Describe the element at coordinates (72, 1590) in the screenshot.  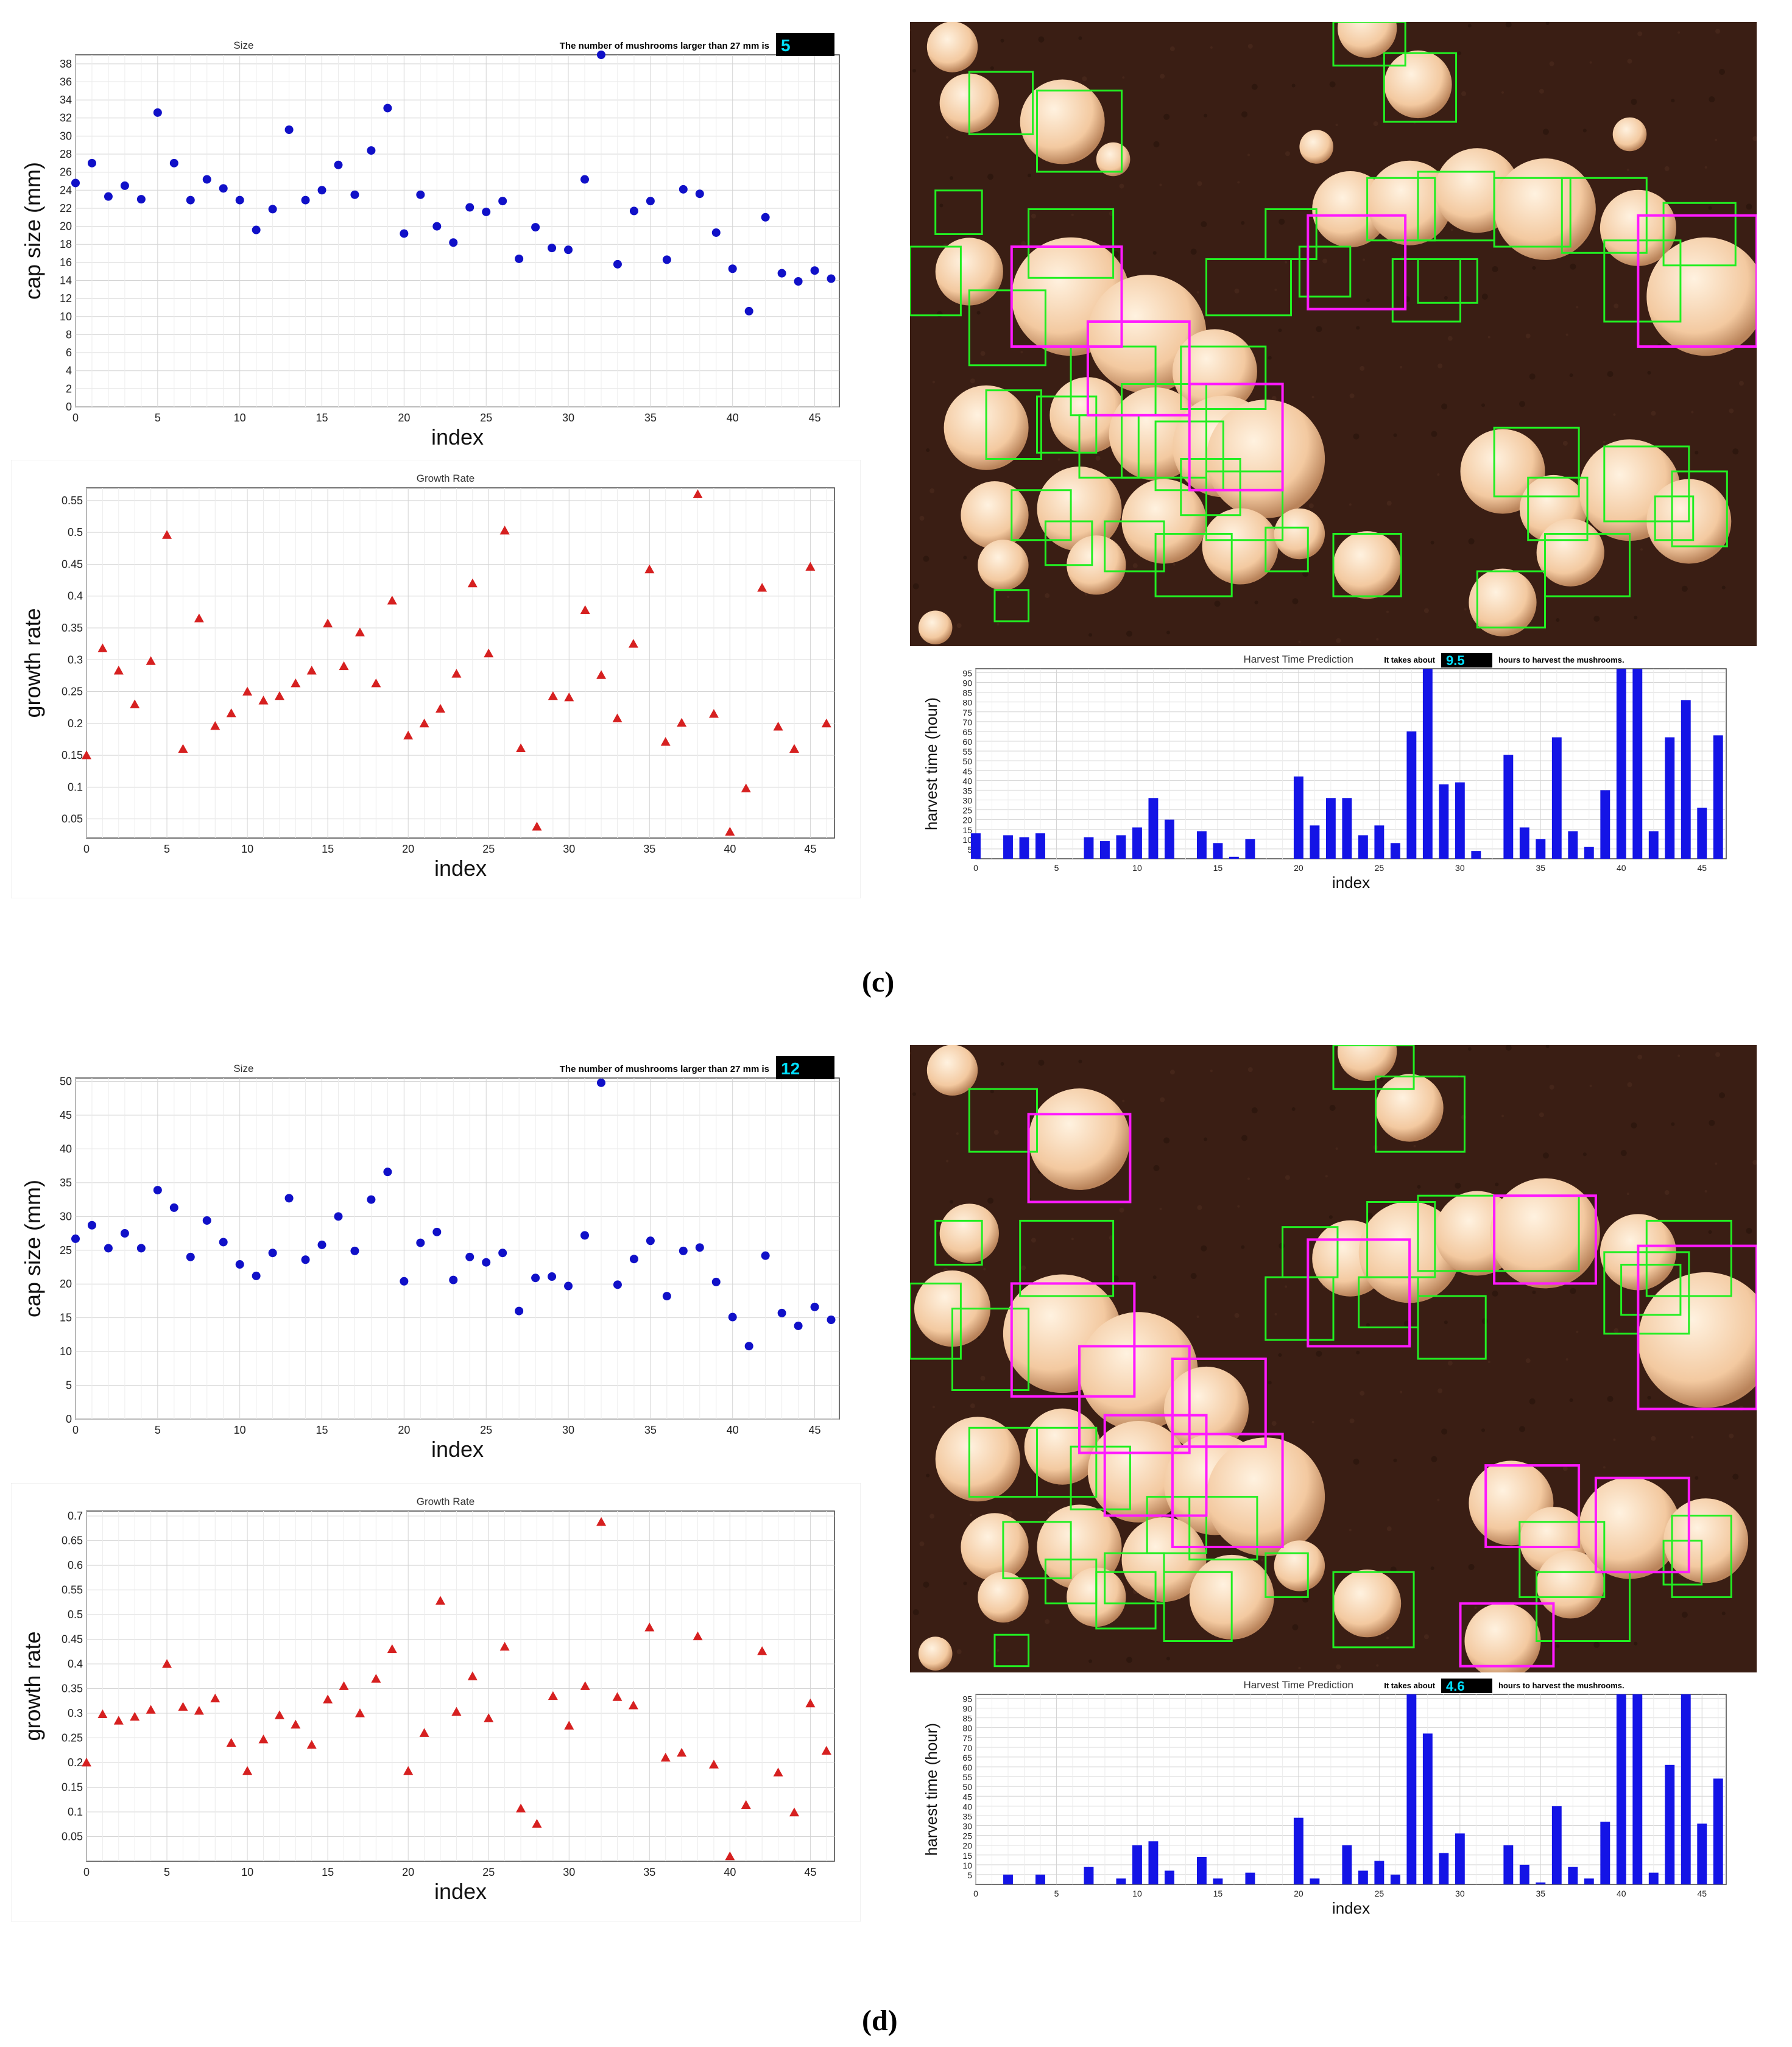
I see `y-tick-label: 0.55` at that location.